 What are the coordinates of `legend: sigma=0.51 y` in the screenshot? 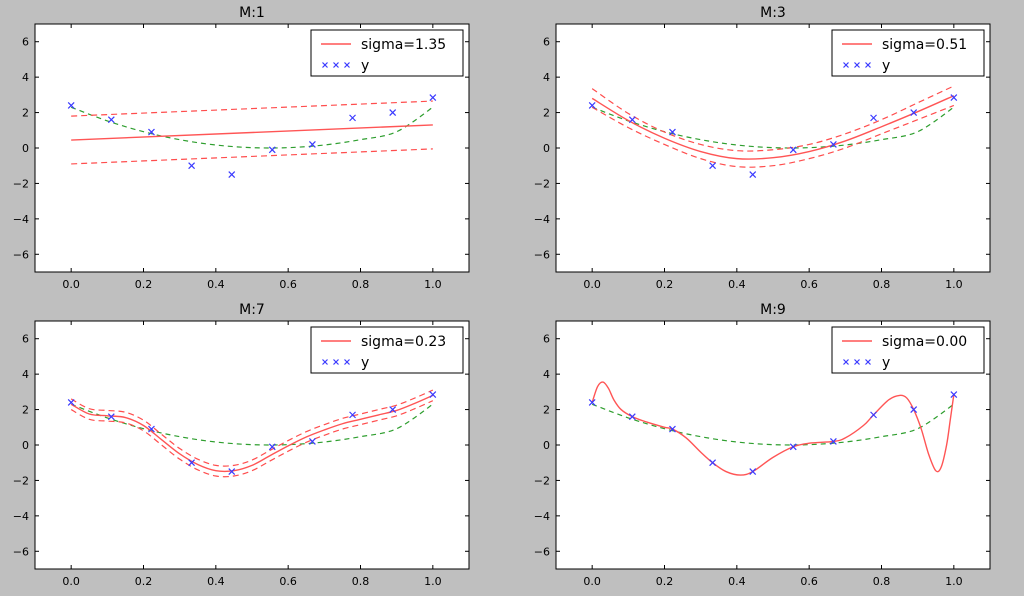 It's located at (908, 53).